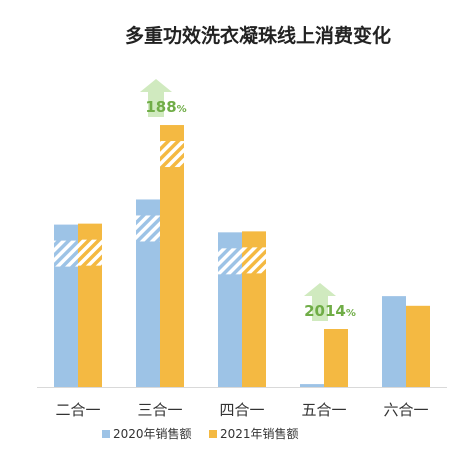 This screenshot has width=469, height=465. What do you see at coordinates (152, 433) in the screenshot?
I see `legend-label-0: 2020年销售额` at bounding box center [152, 433].